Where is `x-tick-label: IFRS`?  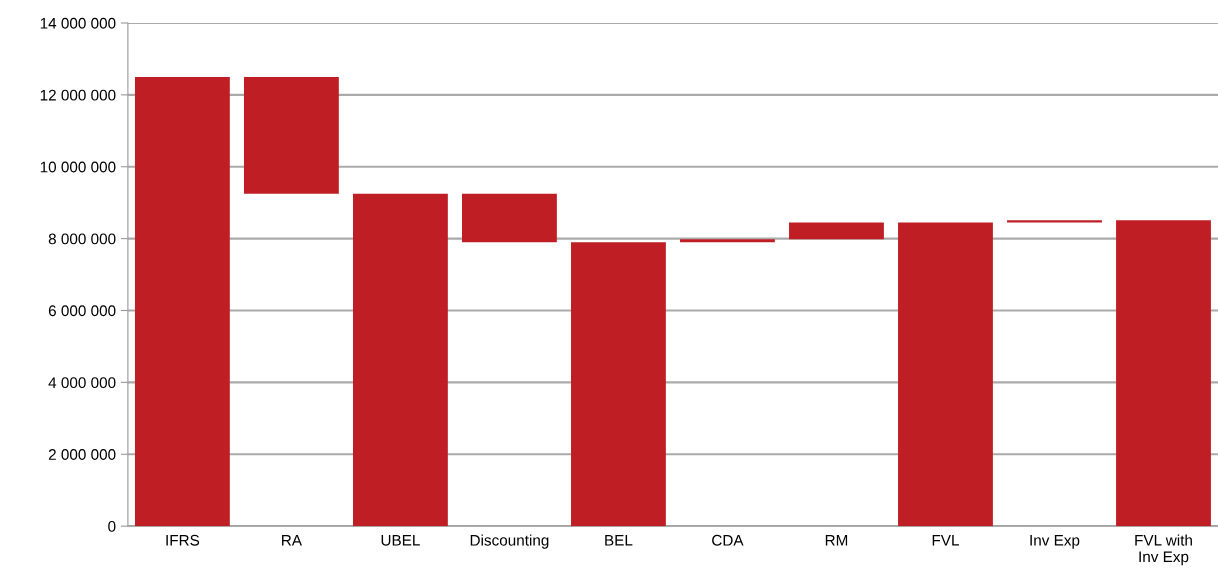 x-tick-label: IFRS is located at coordinates (183, 540).